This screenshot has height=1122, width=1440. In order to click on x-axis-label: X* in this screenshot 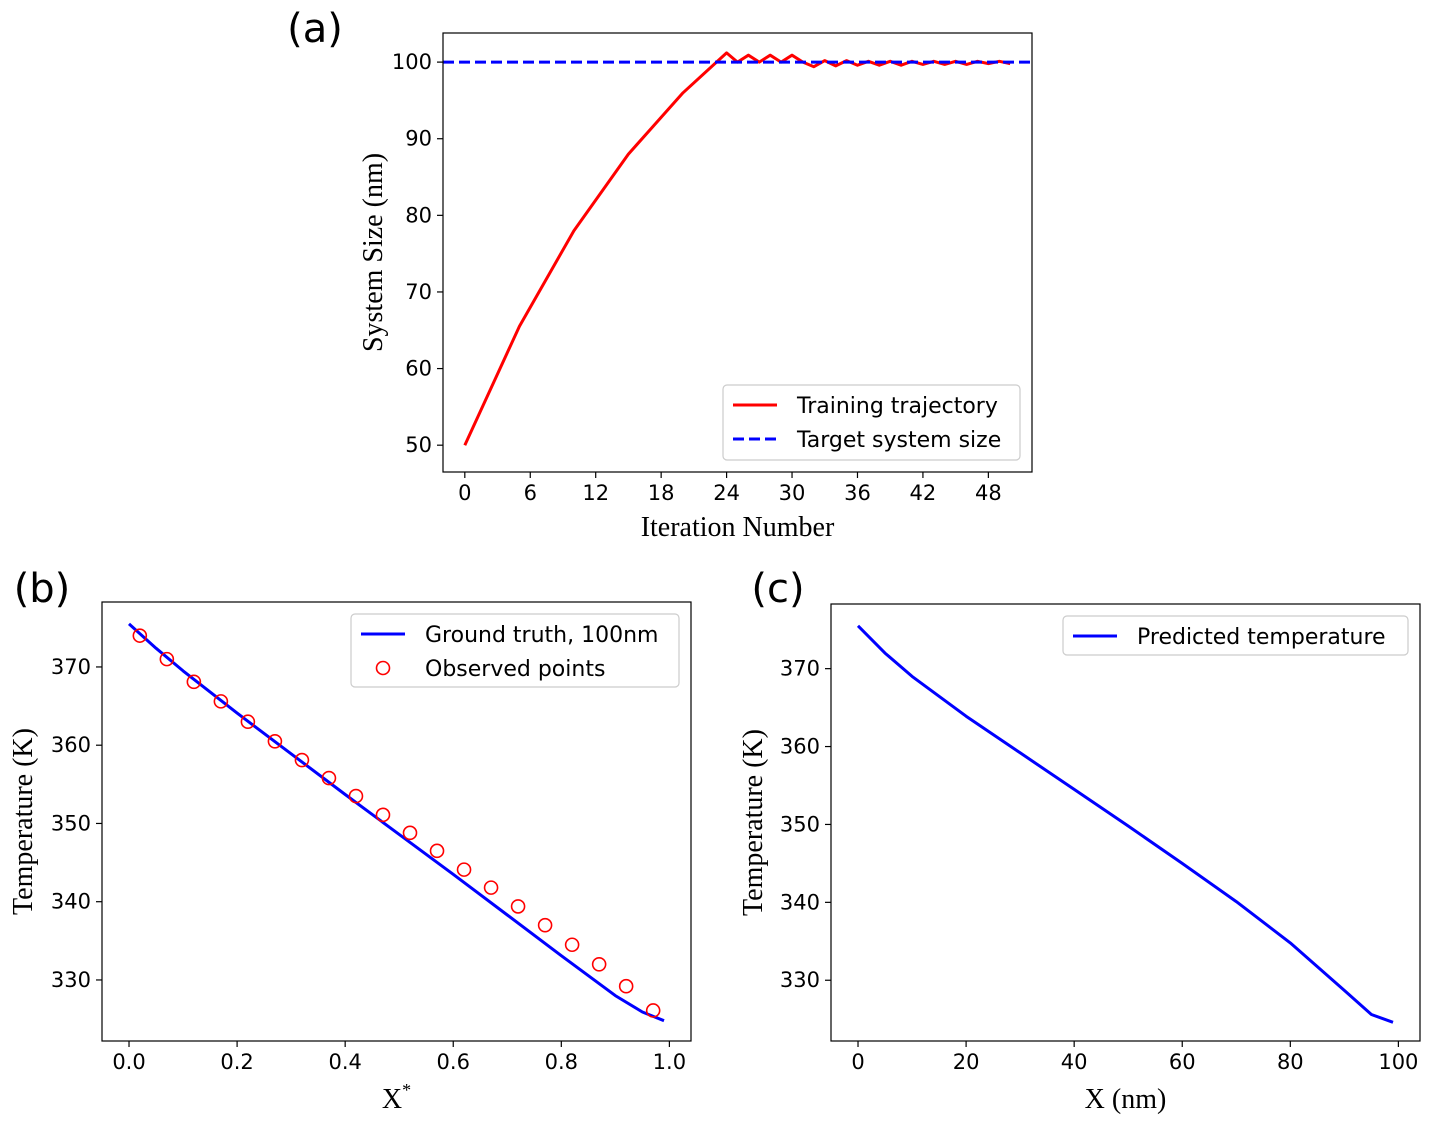, I will do `click(396, 1097)`.